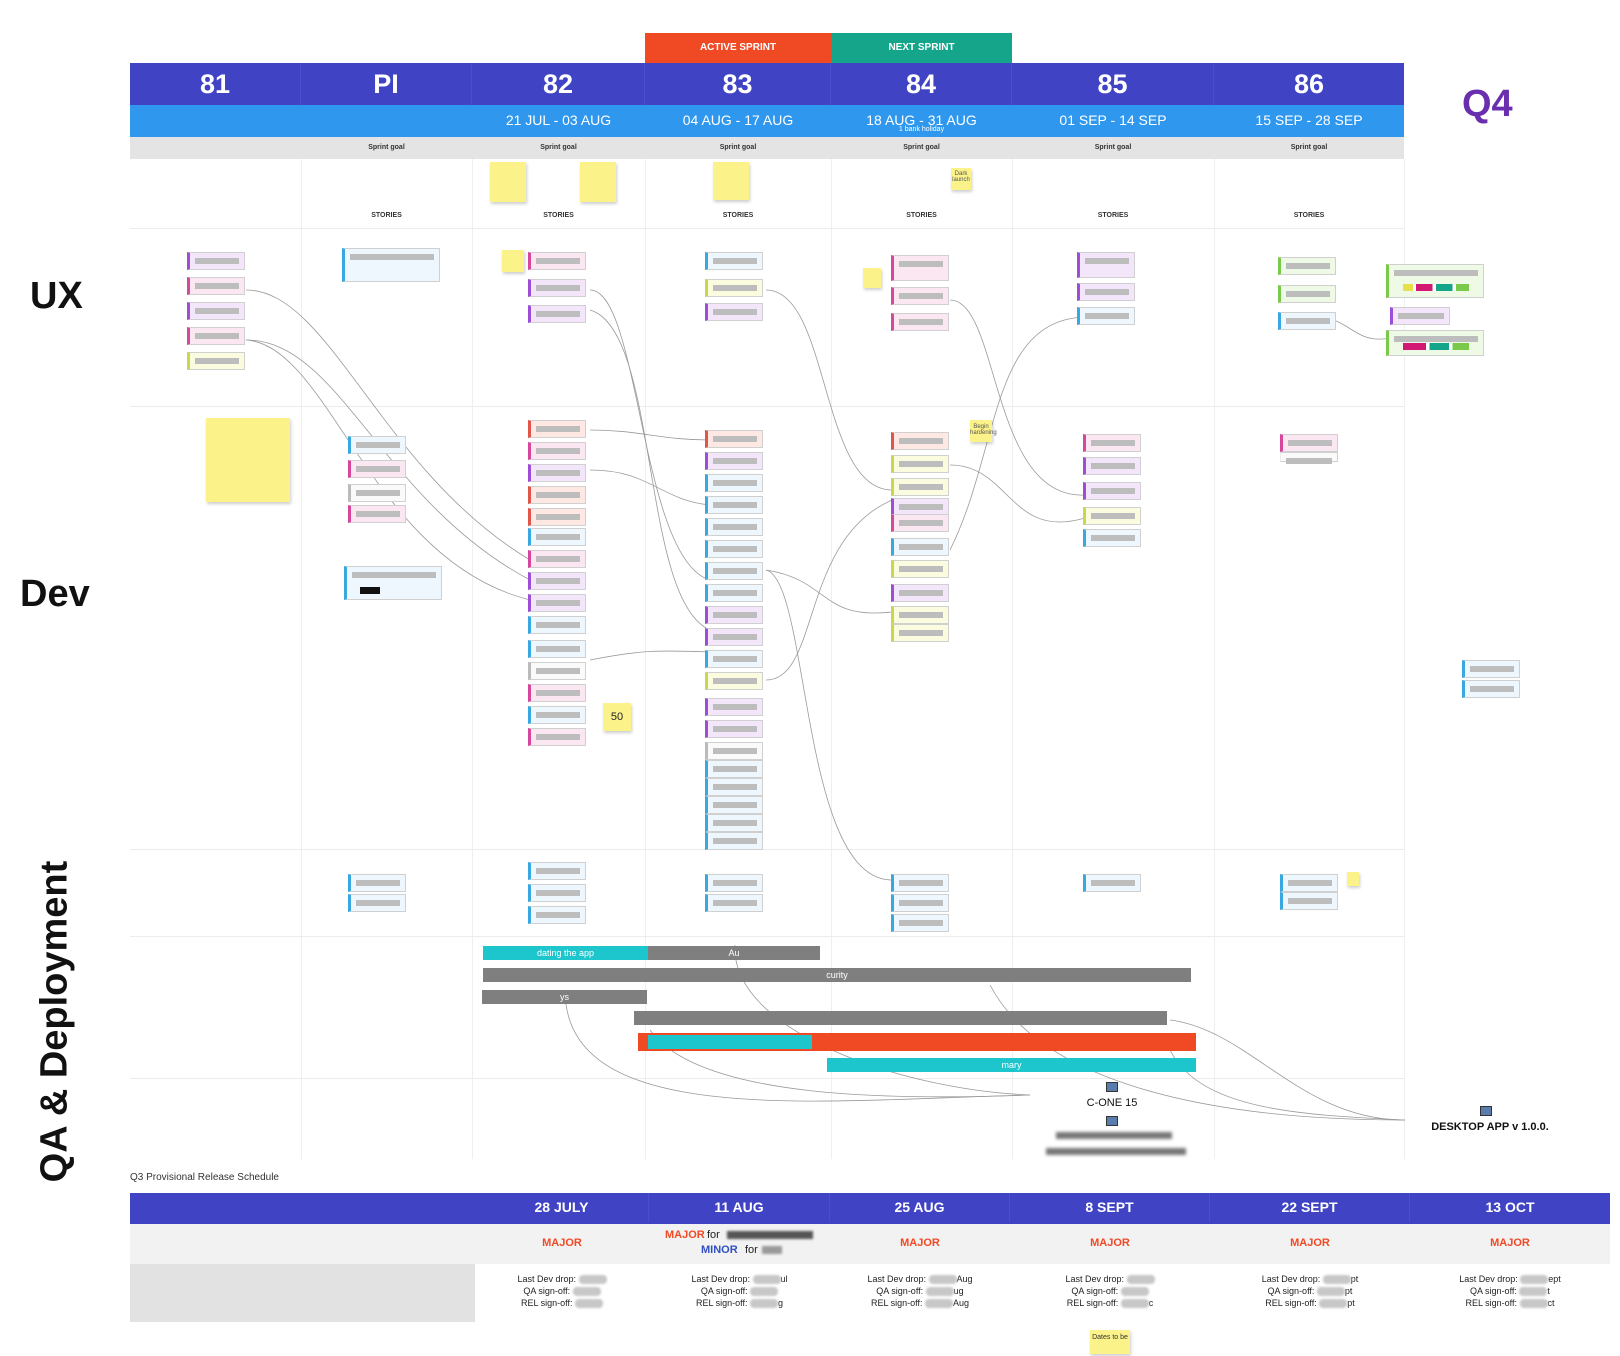  What do you see at coordinates (248, 460) in the screenshot?
I see `notes-sticky` at bounding box center [248, 460].